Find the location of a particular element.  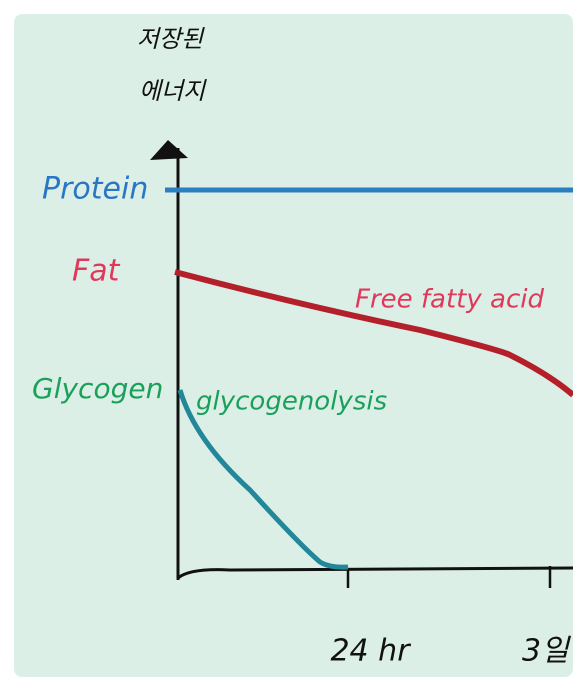

protein-label: Protein is located at coordinates (95, 189).